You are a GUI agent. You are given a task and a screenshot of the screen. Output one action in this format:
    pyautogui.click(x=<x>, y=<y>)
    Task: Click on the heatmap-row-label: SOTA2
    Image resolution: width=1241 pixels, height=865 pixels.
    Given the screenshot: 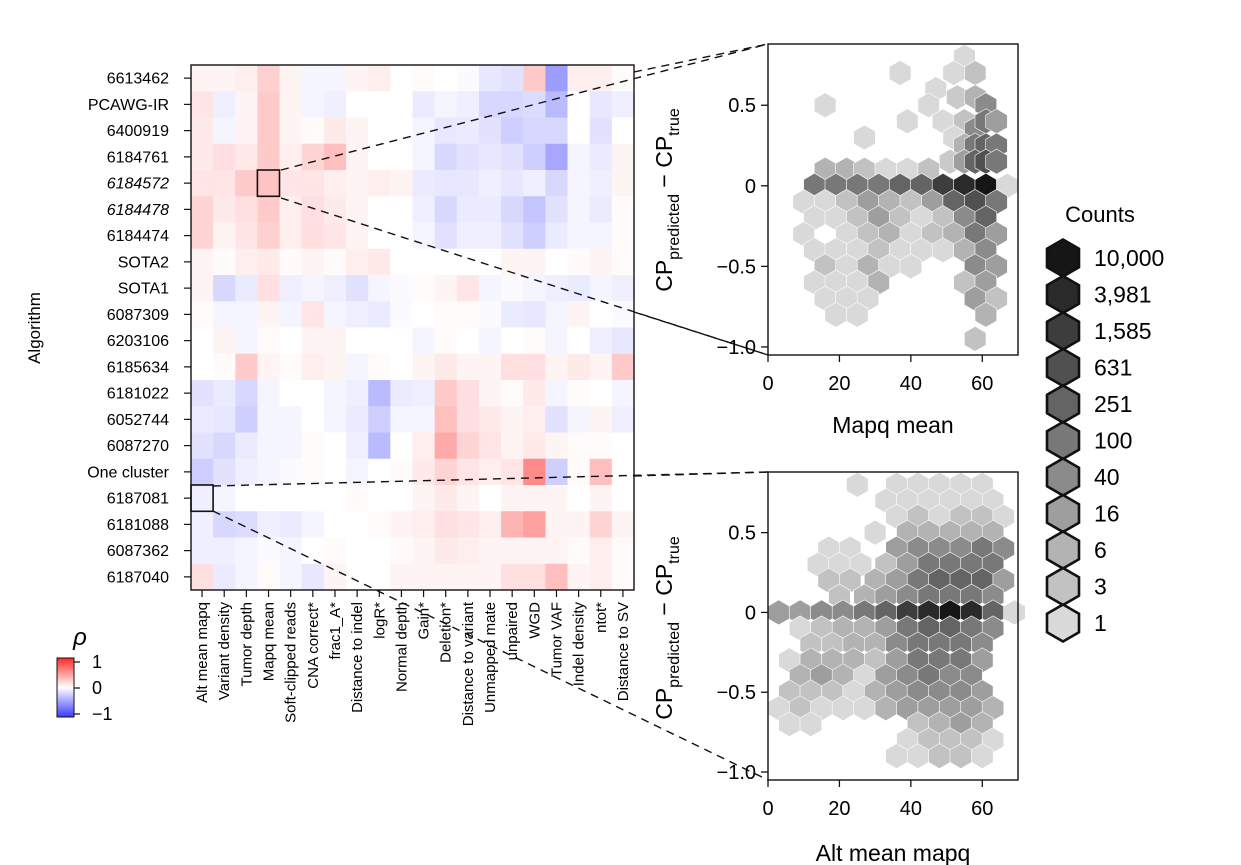 What is the action you would take?
    pyautogui.click(x=143, y=262)
    